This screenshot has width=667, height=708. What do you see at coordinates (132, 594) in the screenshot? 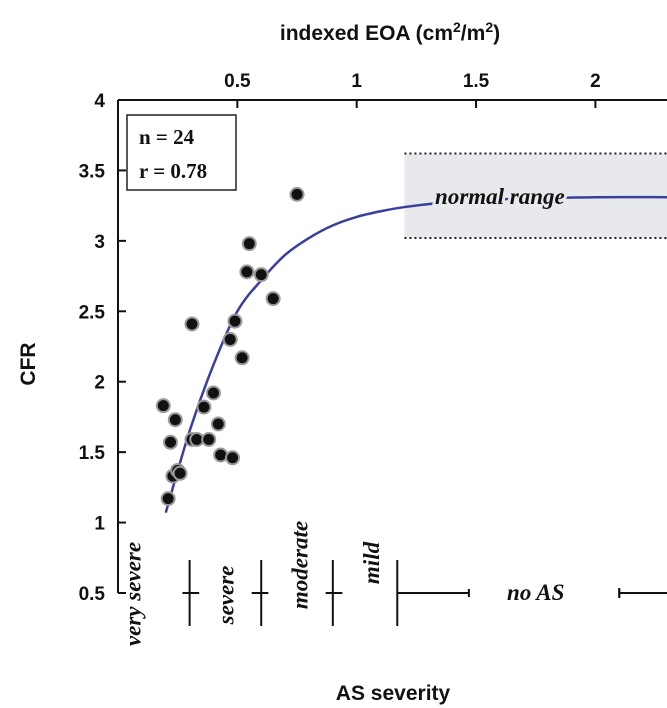
I see `severity-label: very severe` at bounding box center [132, 594].